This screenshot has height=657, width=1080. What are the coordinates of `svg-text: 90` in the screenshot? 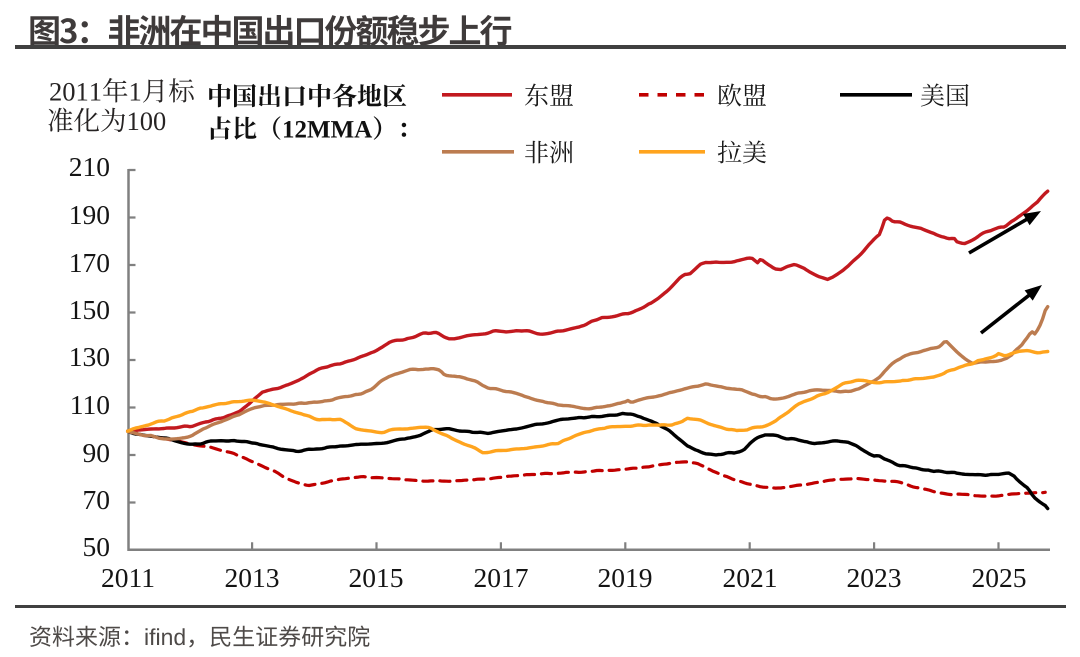 It's located at (97, 452).